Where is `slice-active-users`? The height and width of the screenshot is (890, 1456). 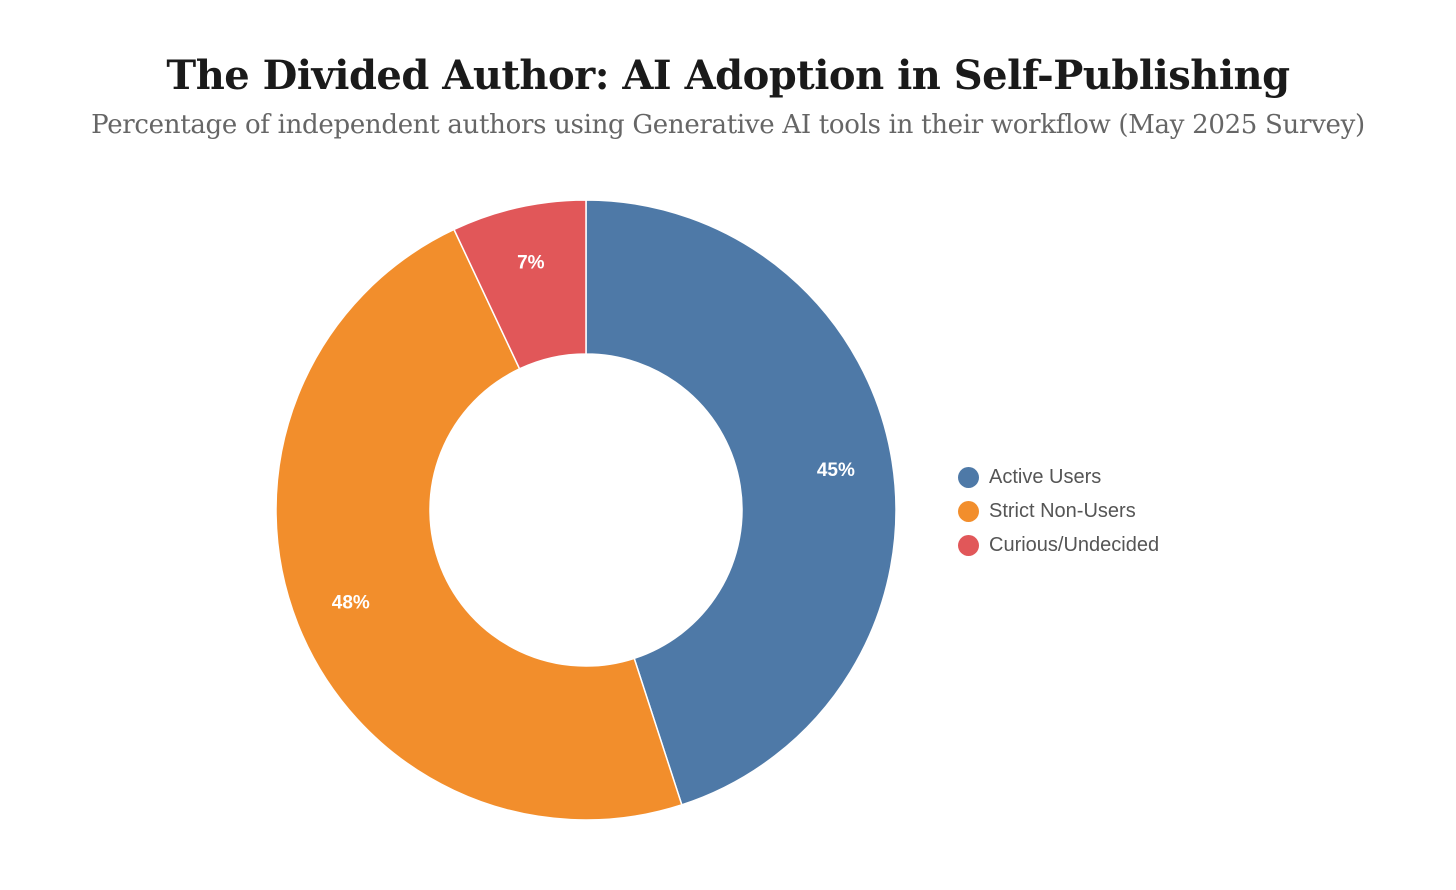
slice-active-users is located at coordinates (741, 502).